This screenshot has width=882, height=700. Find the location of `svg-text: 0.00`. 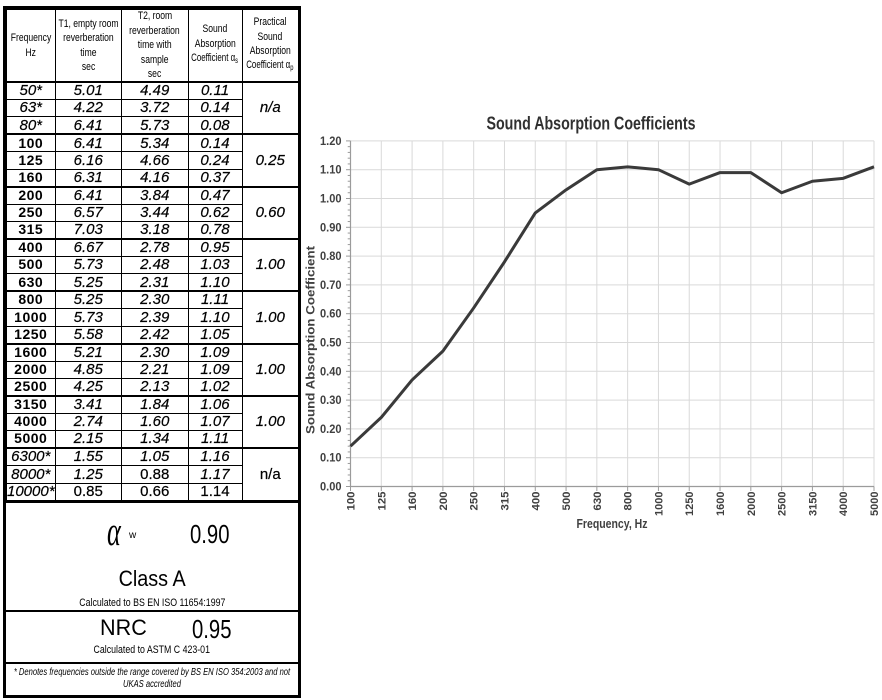

svg-text: 0.00 is located at coordinates (331, 487).